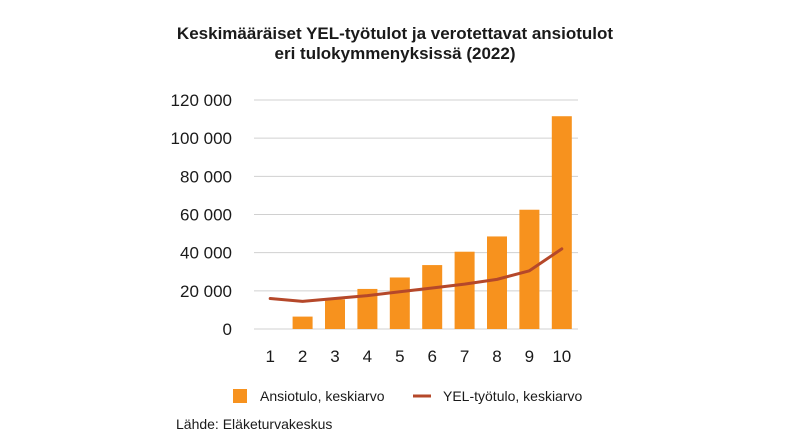  I want to click on y-tick-label: 0, so click(227, 329).